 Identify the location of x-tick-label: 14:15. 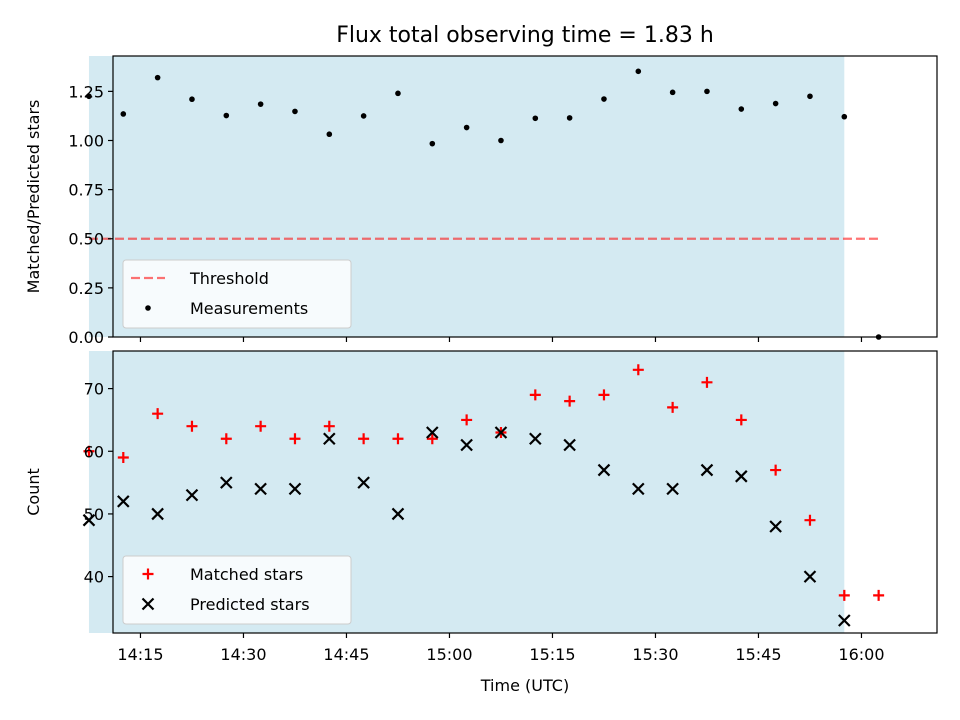
(140, 654).